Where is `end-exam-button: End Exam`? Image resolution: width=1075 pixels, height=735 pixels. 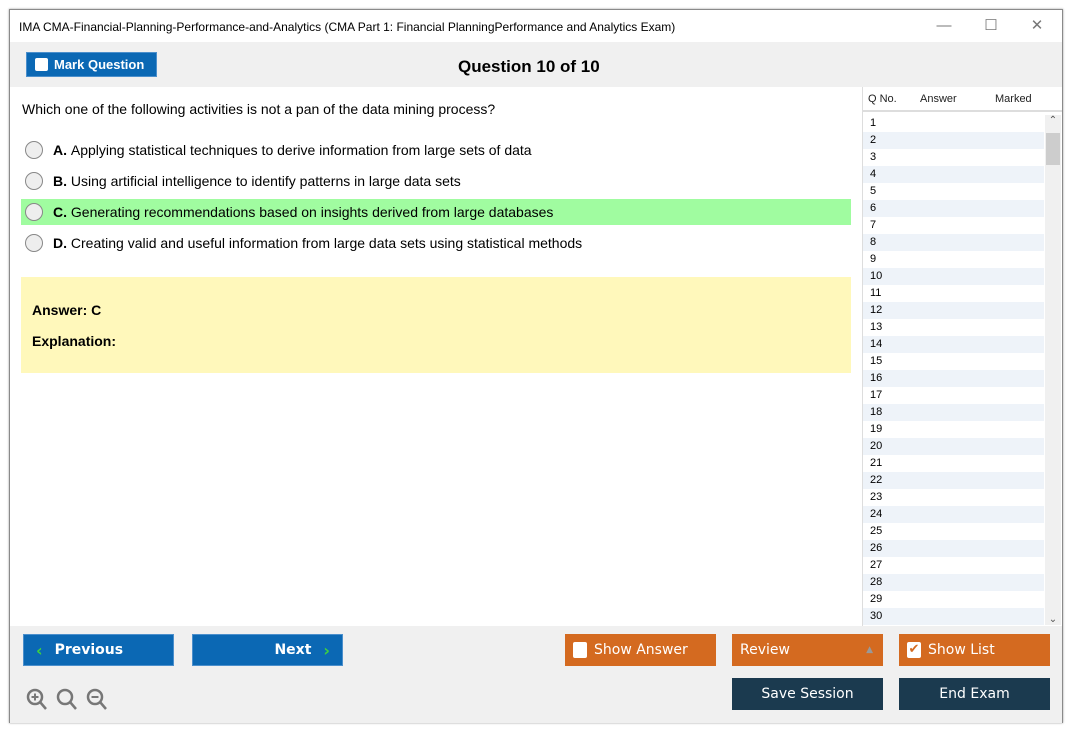 end-exam-button: End Exam is located at coordinates (974, 694).